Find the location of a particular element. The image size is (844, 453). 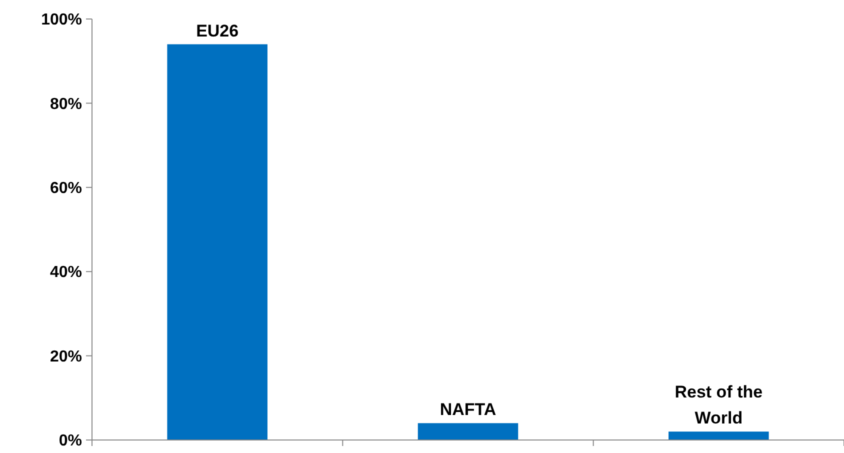

x-tick-label: Rest of the World is located at coordinates (718, 405).